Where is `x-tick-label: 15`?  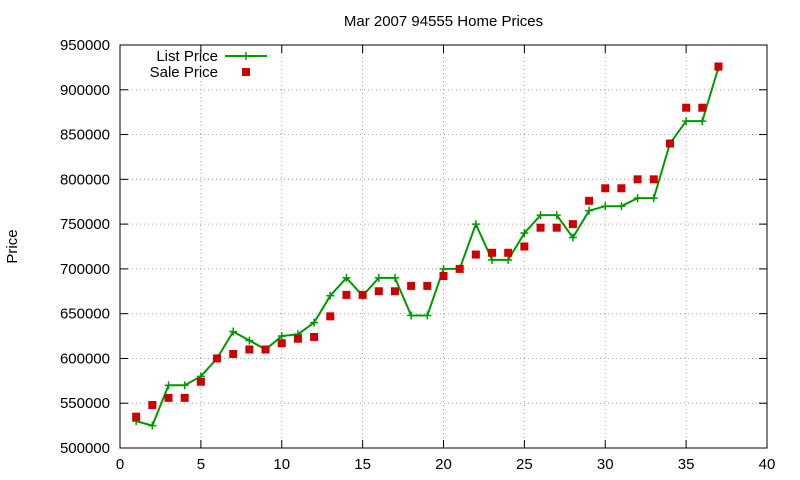
x-tick-label: 15 is located at coordinates (362, 464).